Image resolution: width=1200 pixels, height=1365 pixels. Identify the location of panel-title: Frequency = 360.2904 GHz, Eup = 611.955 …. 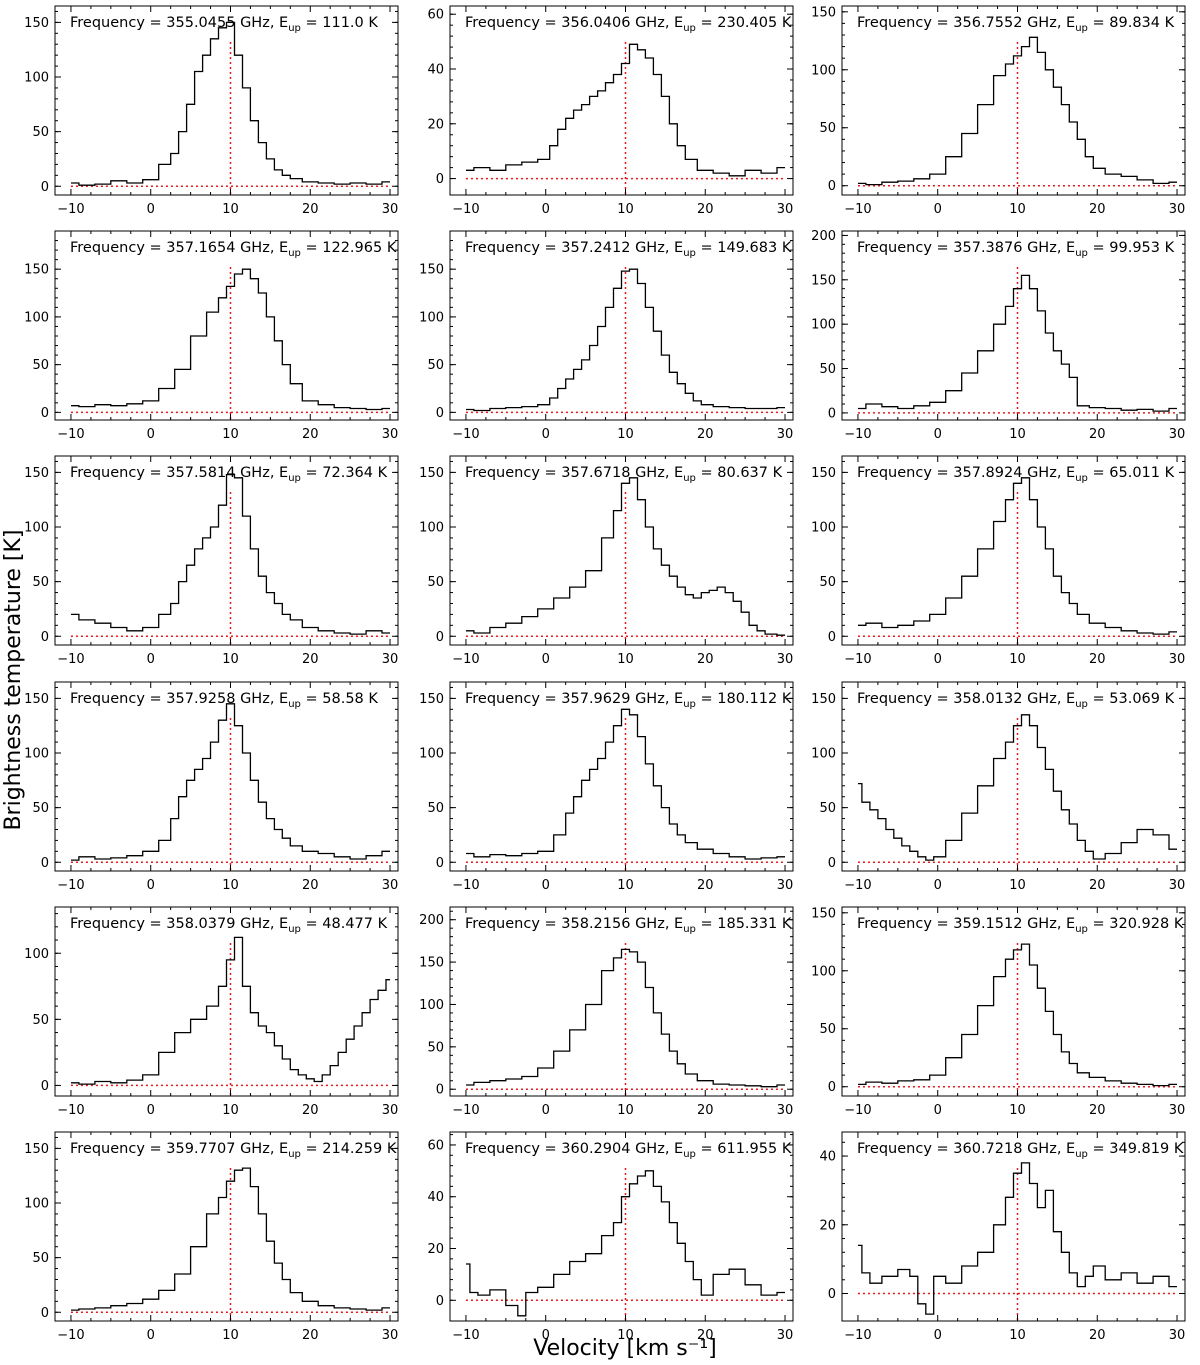
(628, 1150).